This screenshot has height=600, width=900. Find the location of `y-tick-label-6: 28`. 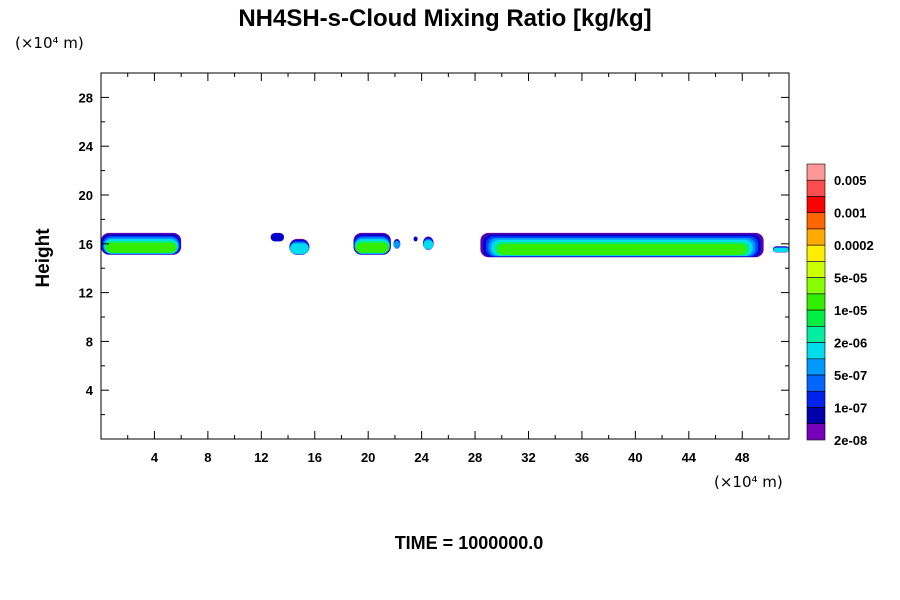

y-tick-label-6: 28 is located at coordinates (86, 97).